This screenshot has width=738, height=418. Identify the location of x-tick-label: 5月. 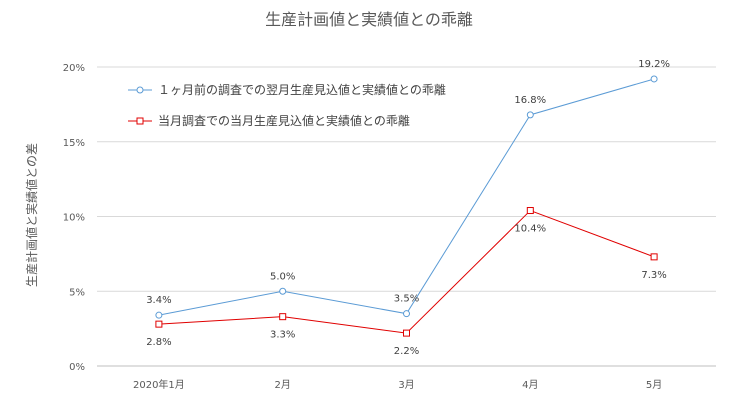
(654, 385).